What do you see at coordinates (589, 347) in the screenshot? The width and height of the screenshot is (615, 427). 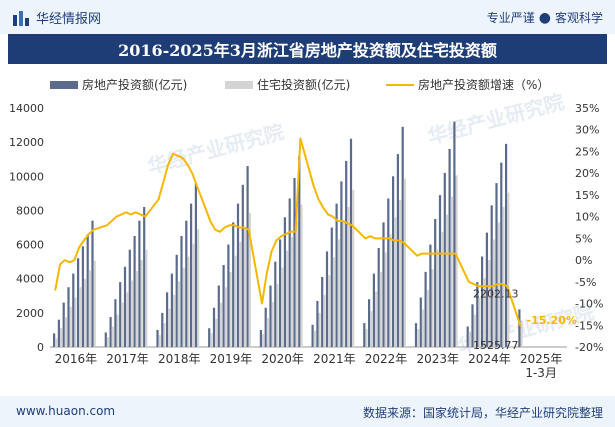 I see `y-right-tick-label: -20%` at bounding box center [589, 347].